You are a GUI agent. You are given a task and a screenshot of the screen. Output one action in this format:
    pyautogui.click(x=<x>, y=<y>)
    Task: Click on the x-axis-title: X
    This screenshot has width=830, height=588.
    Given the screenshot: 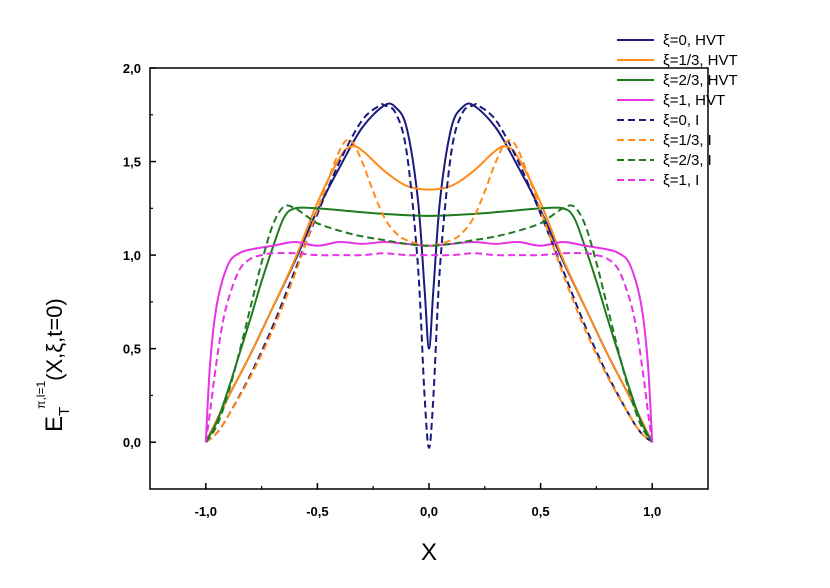 What is the action you would take?
    pyautogui.click(x=429, y=552)
    